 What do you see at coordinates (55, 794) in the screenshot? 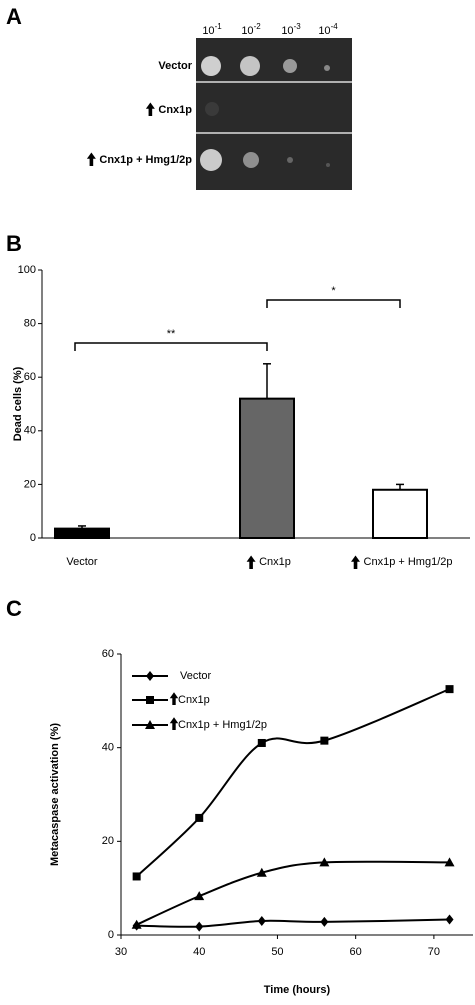
I see `y-axis-label: Metacaspase activation (%)` at bounding box center [55, 794].